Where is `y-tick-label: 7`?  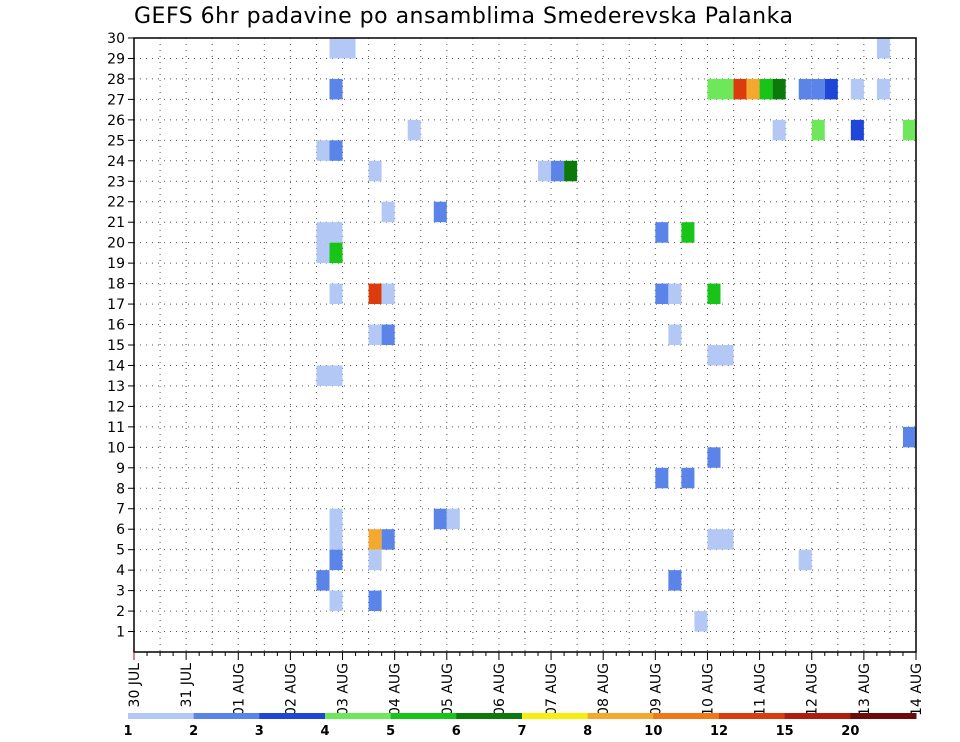
y-tick-label: 7 is located at coordinates (120, 510).